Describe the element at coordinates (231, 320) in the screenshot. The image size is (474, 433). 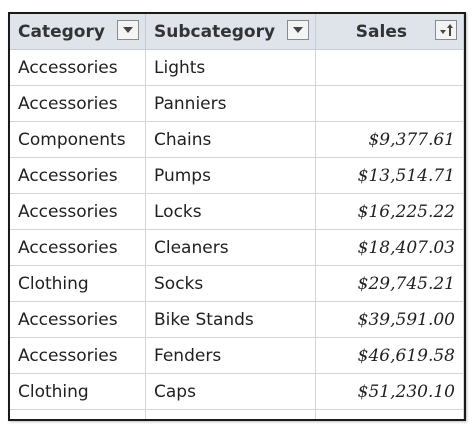
I see `cell-subcategory: Bike Stands` at that location.